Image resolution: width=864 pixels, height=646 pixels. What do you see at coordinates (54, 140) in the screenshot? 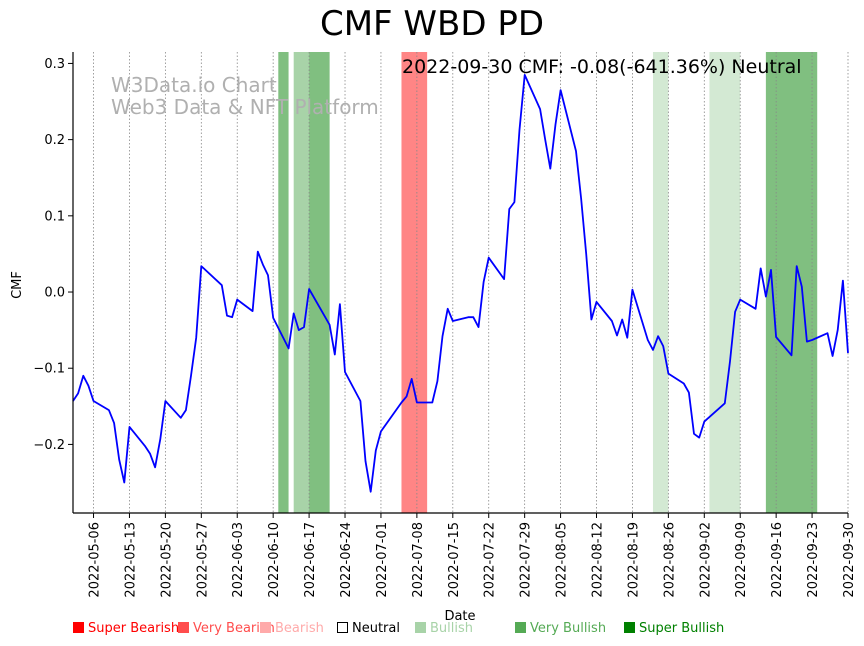
I see `y-tick-label: 0.2` at bounding box center [54, 140].